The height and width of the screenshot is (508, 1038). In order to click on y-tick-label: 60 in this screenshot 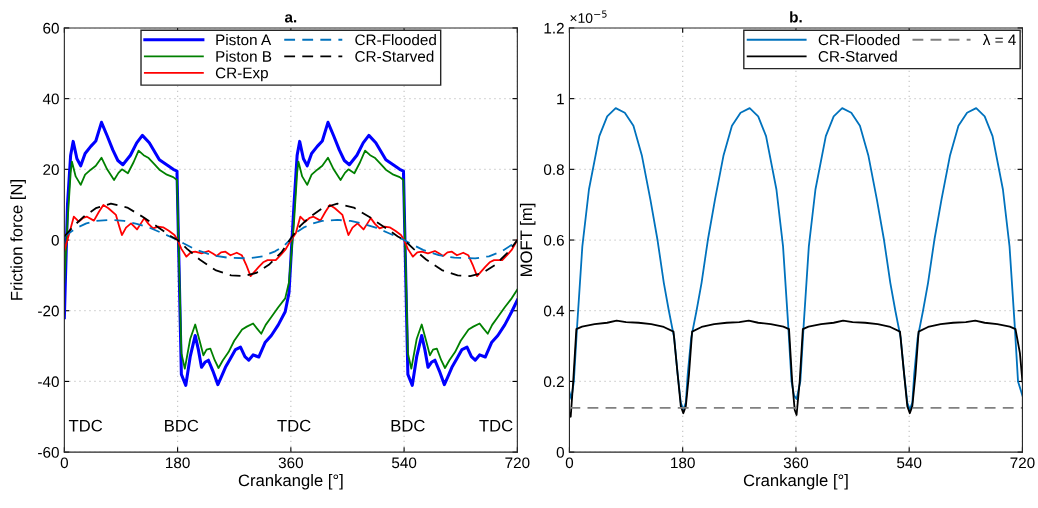, I will do `click(51, 28)`.